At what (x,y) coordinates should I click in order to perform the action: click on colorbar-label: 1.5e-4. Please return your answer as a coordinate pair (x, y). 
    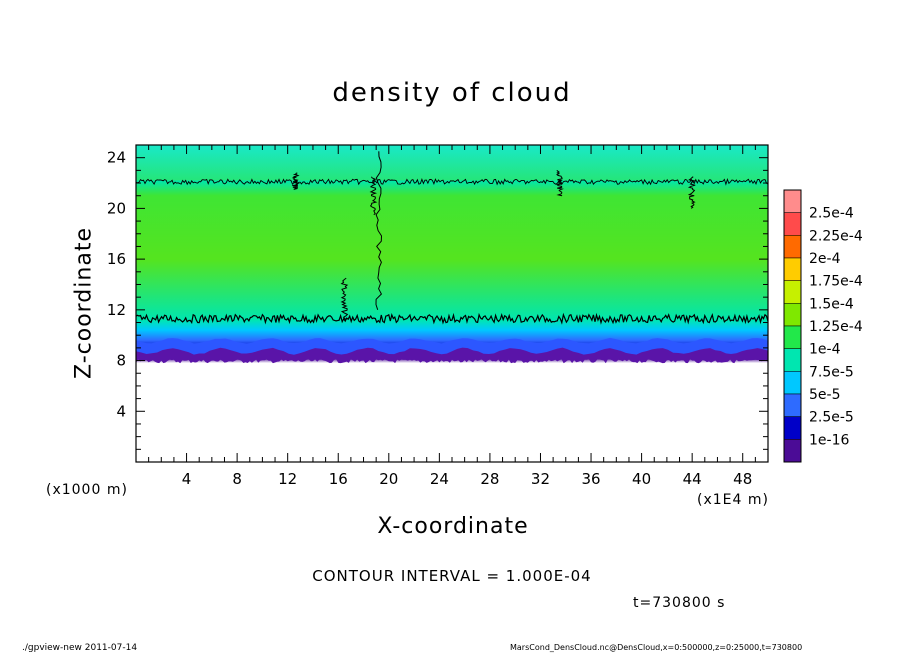
    Looking at the image, I should click on (831, 304).